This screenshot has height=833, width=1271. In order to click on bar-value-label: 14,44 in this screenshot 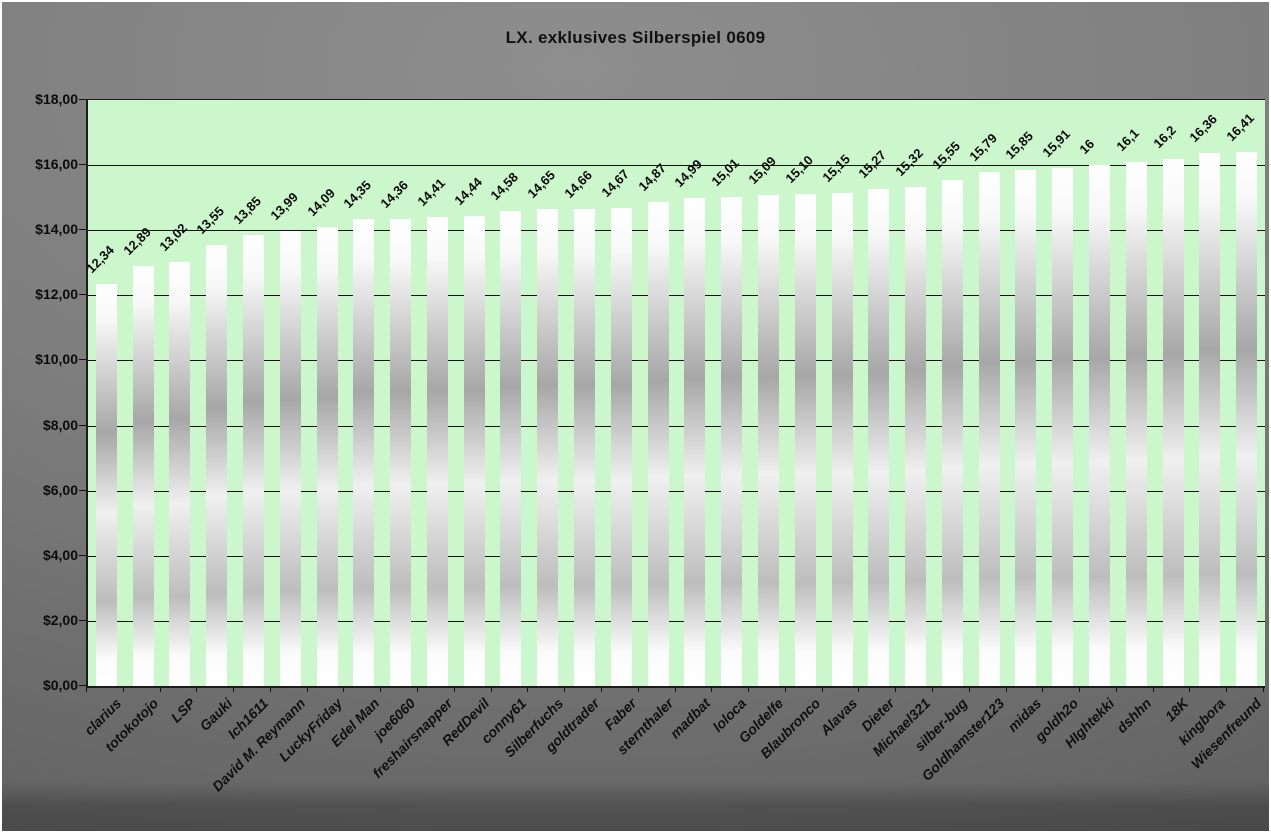, I will do `click(468, 191)`.